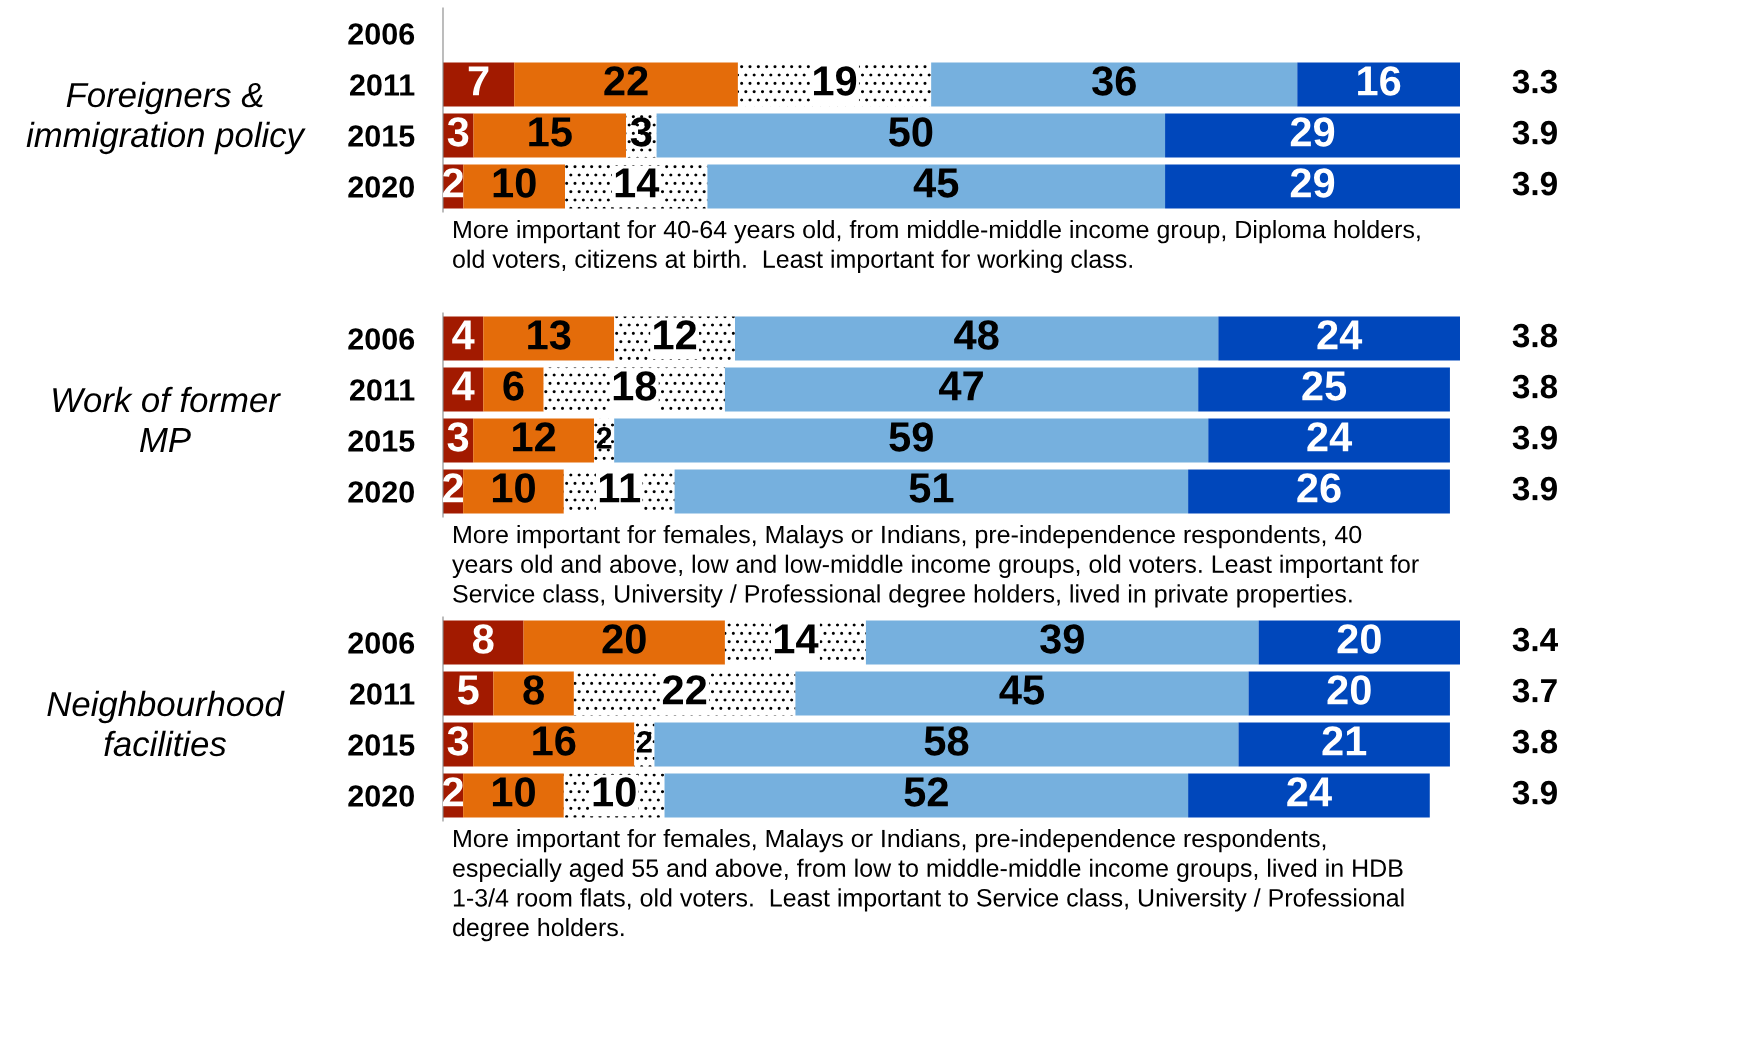 This screenshot has height=1054, width=1744. I want to click on text: 3.7, so click(1534, 690).